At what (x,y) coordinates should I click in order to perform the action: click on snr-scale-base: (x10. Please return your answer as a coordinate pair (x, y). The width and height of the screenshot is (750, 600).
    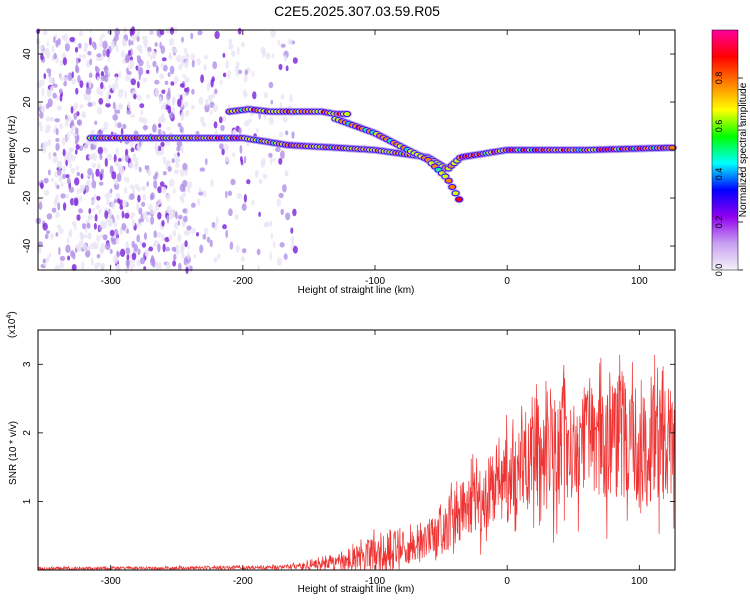
    Looking at the image, I should click on (12, 328).